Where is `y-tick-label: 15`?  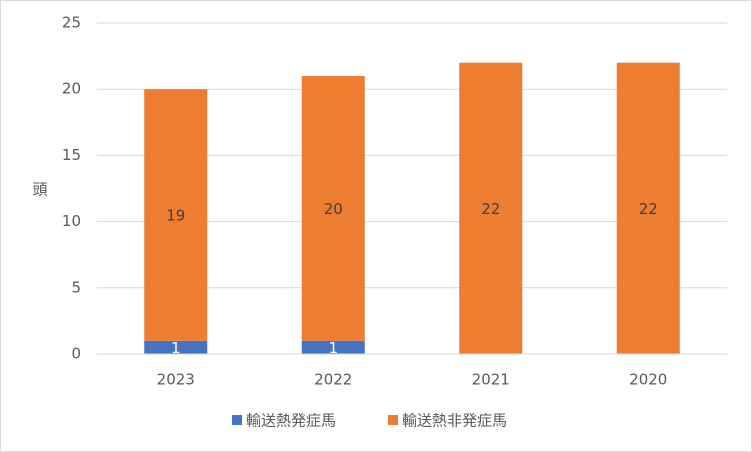 y-tick-label: 15 is located at coordinates (71, 155).